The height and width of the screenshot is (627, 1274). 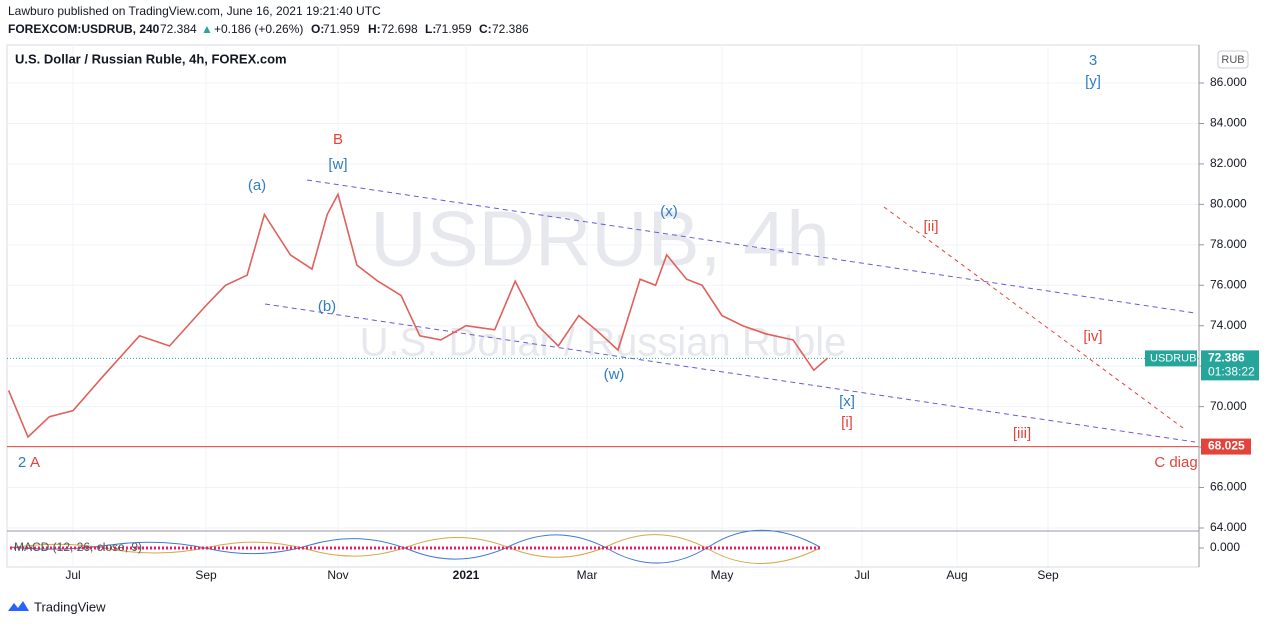 I want to click on indicator-label: MACD (12, 26, close, 9), so click(x=78, y=547).